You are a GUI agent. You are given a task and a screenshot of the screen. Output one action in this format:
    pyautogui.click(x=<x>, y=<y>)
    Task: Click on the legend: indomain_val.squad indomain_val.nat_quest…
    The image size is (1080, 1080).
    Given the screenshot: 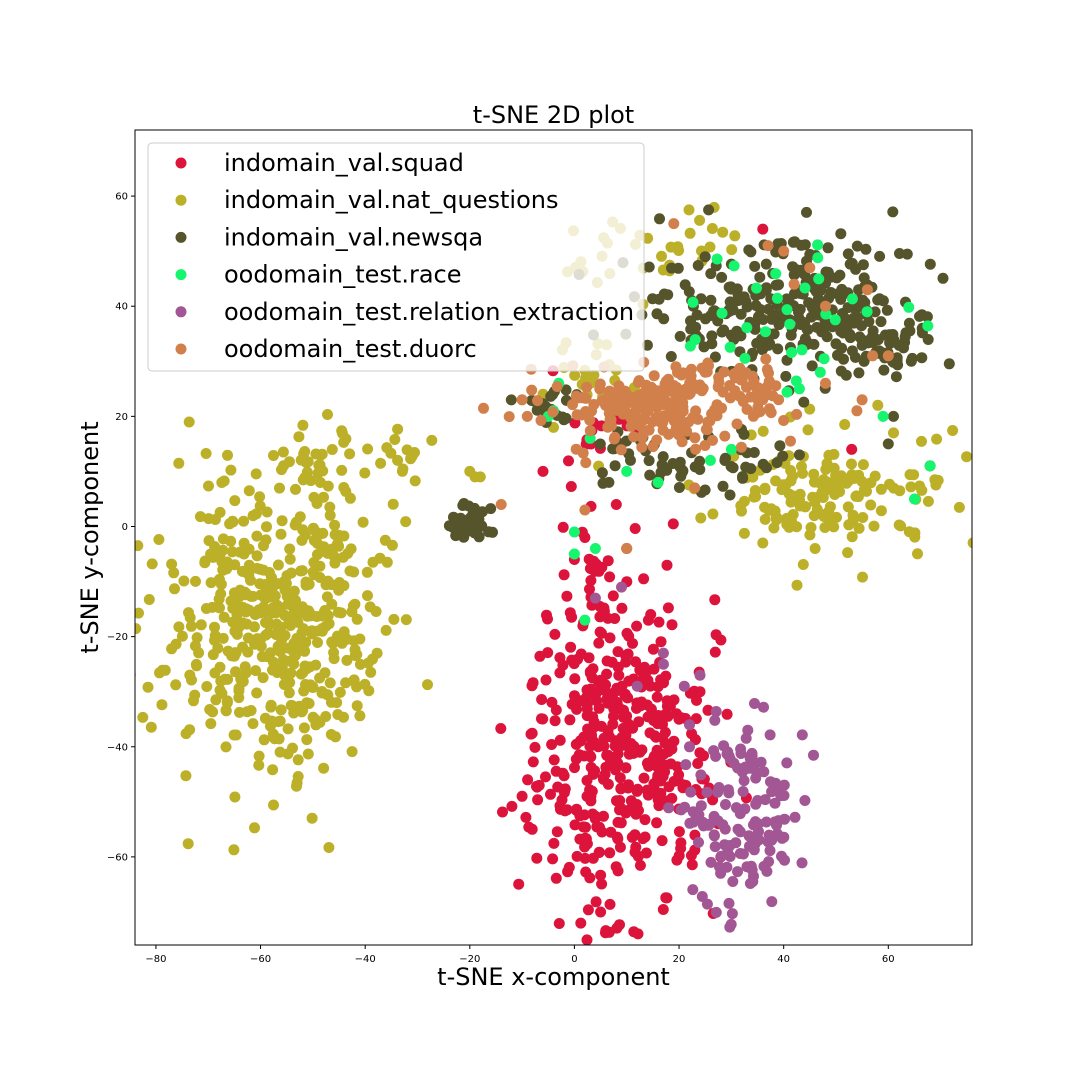 What is the action you would take?
    pyautogui.click(x=396, y=257)
    